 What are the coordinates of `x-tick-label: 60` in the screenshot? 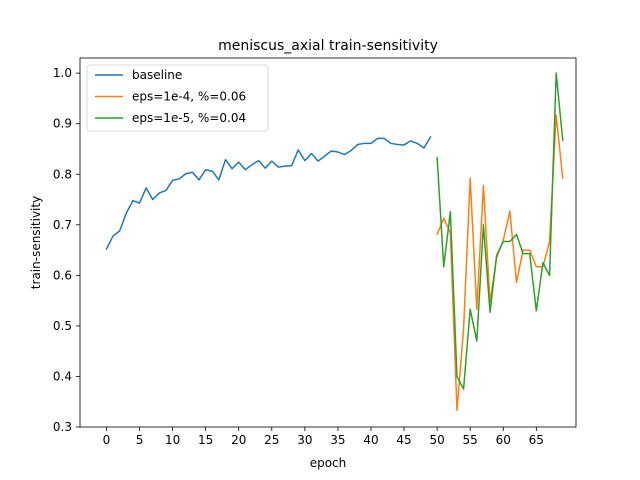 It's located at (503, 440).